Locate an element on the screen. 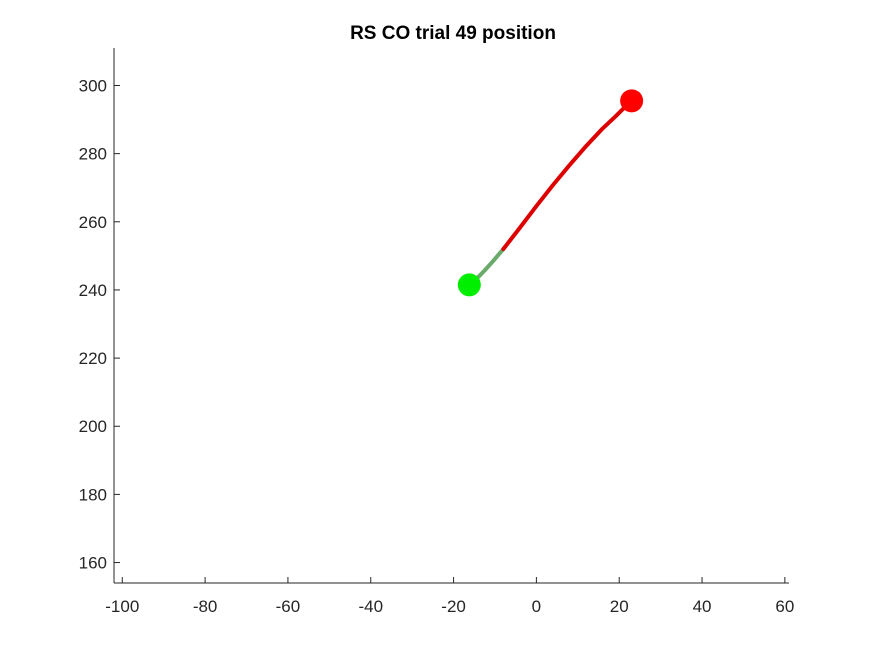  x-tick-label: -80 is located at coordinates (205, 606).